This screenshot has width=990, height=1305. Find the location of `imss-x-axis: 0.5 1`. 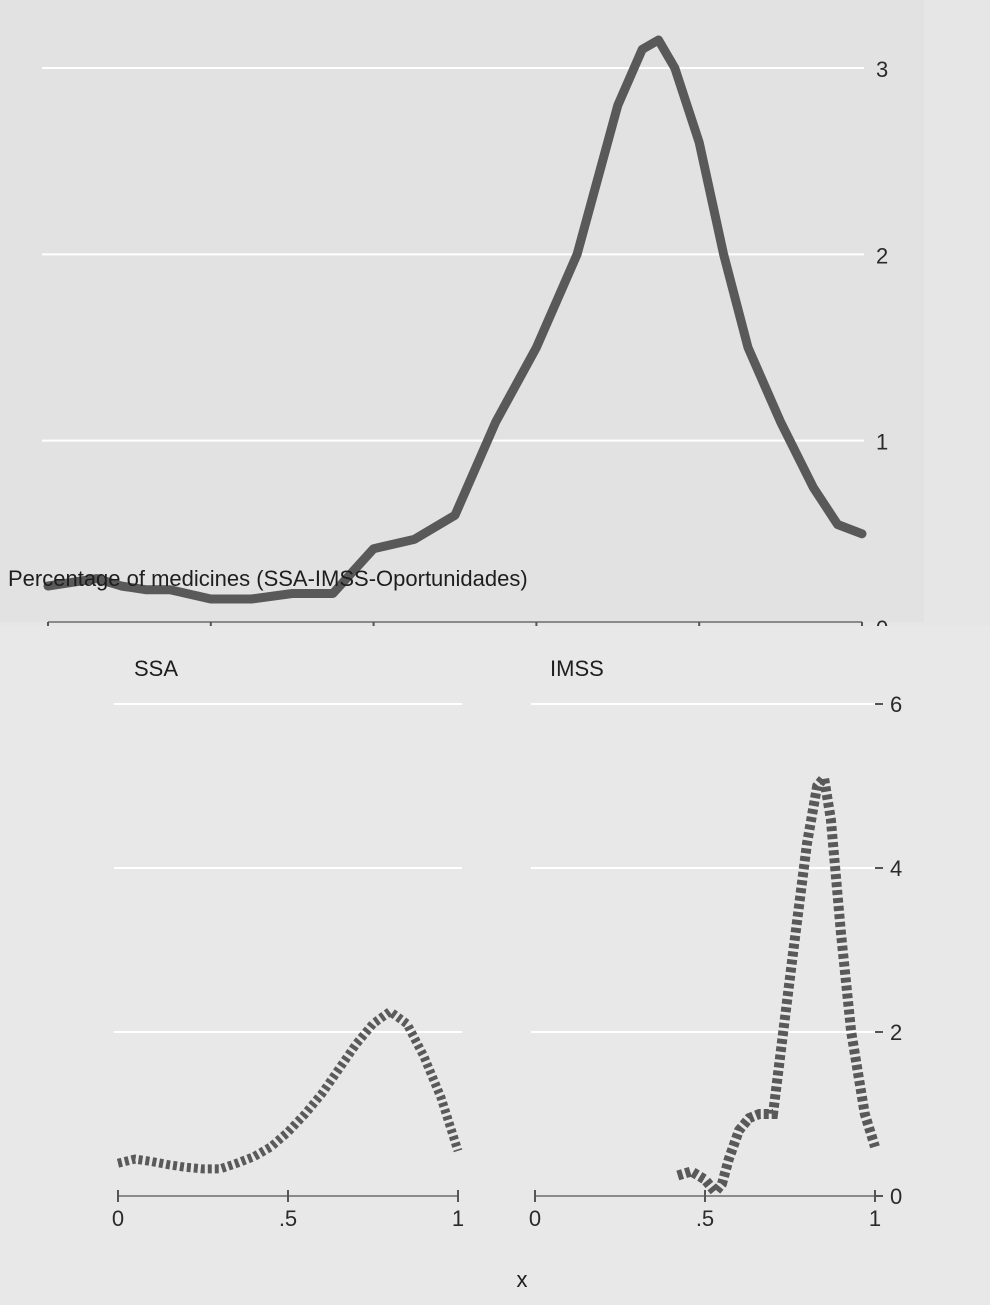

imss-x-axis: 0.5 1 is located at coordinates (705, 1210).